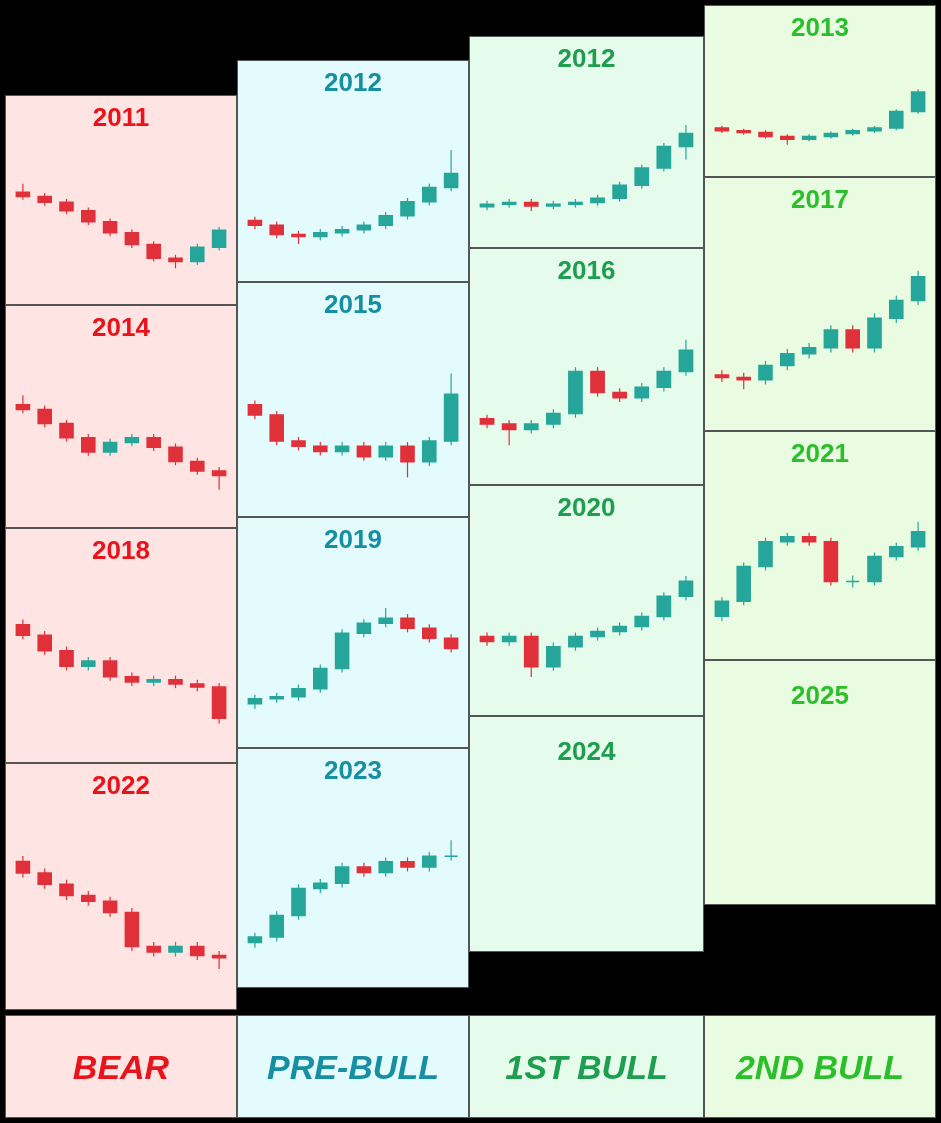  Describe the element at coordinates (121, 117) in the screenshot. I see `chart-title: 2011` at that location.